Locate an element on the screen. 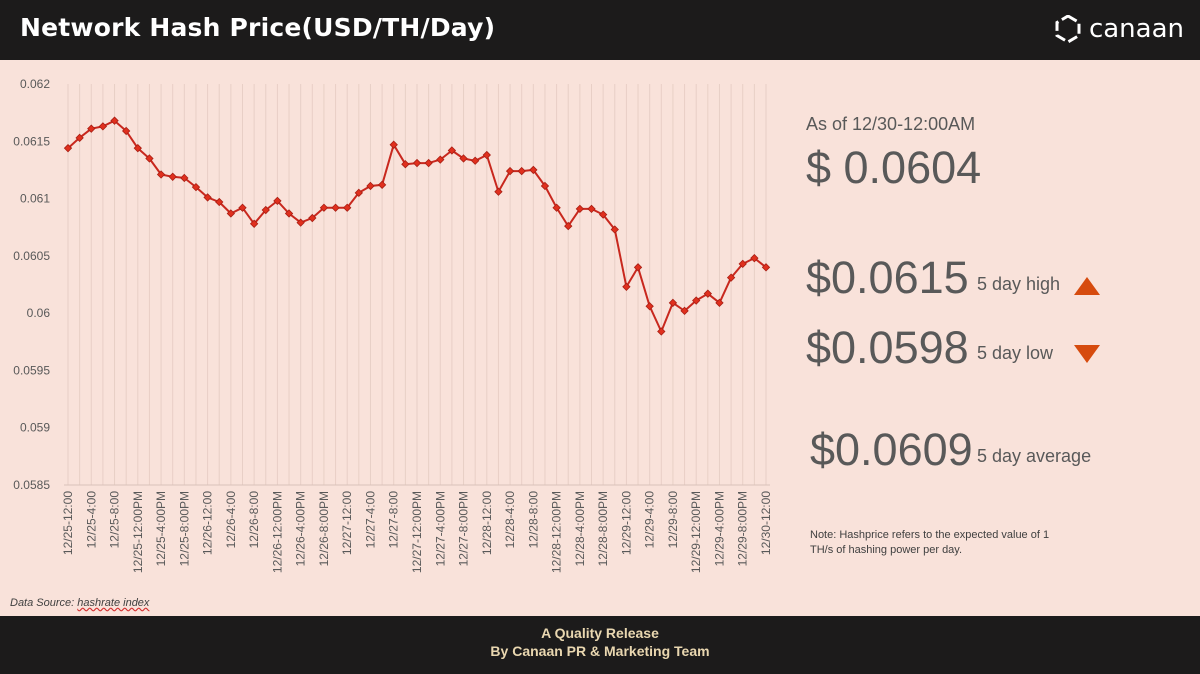 The height and width of the screenshot is (674, 1200). brand-name: canaan is located at coordinates (1136, 29).